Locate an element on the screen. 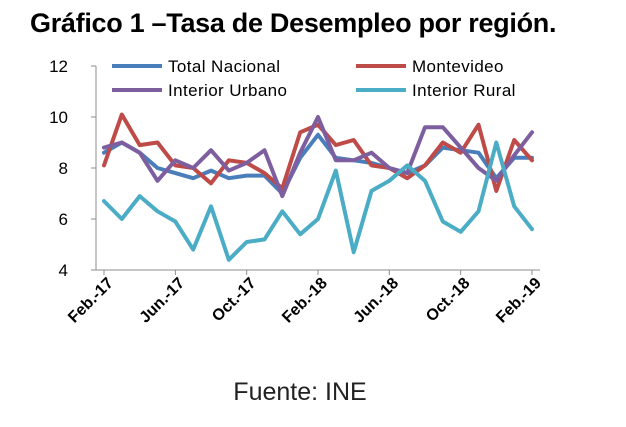 The width and height of the screenshot is (626, 427). legend-label: Total Nacional is located at coordinates (224, 66).